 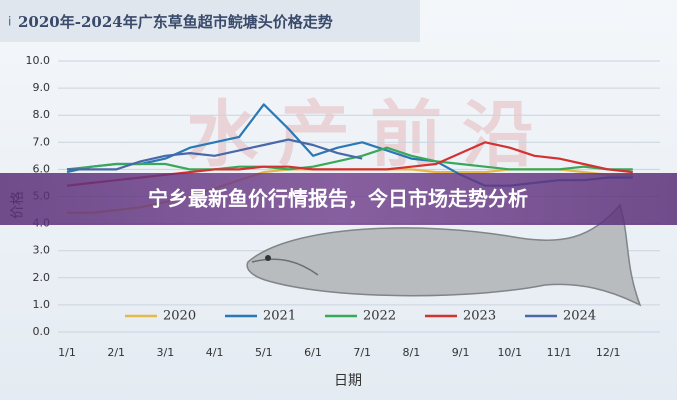 What do you see at coordinates (42, 331) in the screenshot?
I see `y-tick-label: 0.0` at bounding box center [42, 331].